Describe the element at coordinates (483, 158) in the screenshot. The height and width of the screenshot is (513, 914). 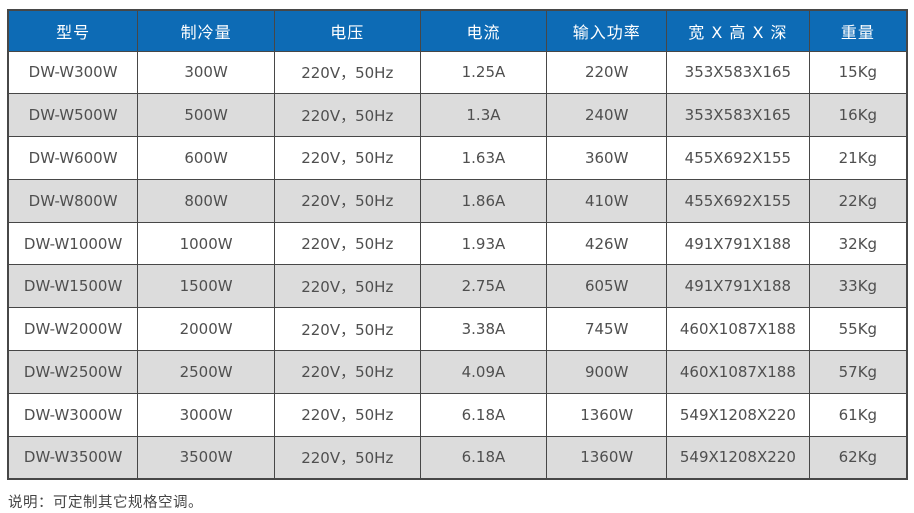
I see `table-cell: 1.63A` at that location.